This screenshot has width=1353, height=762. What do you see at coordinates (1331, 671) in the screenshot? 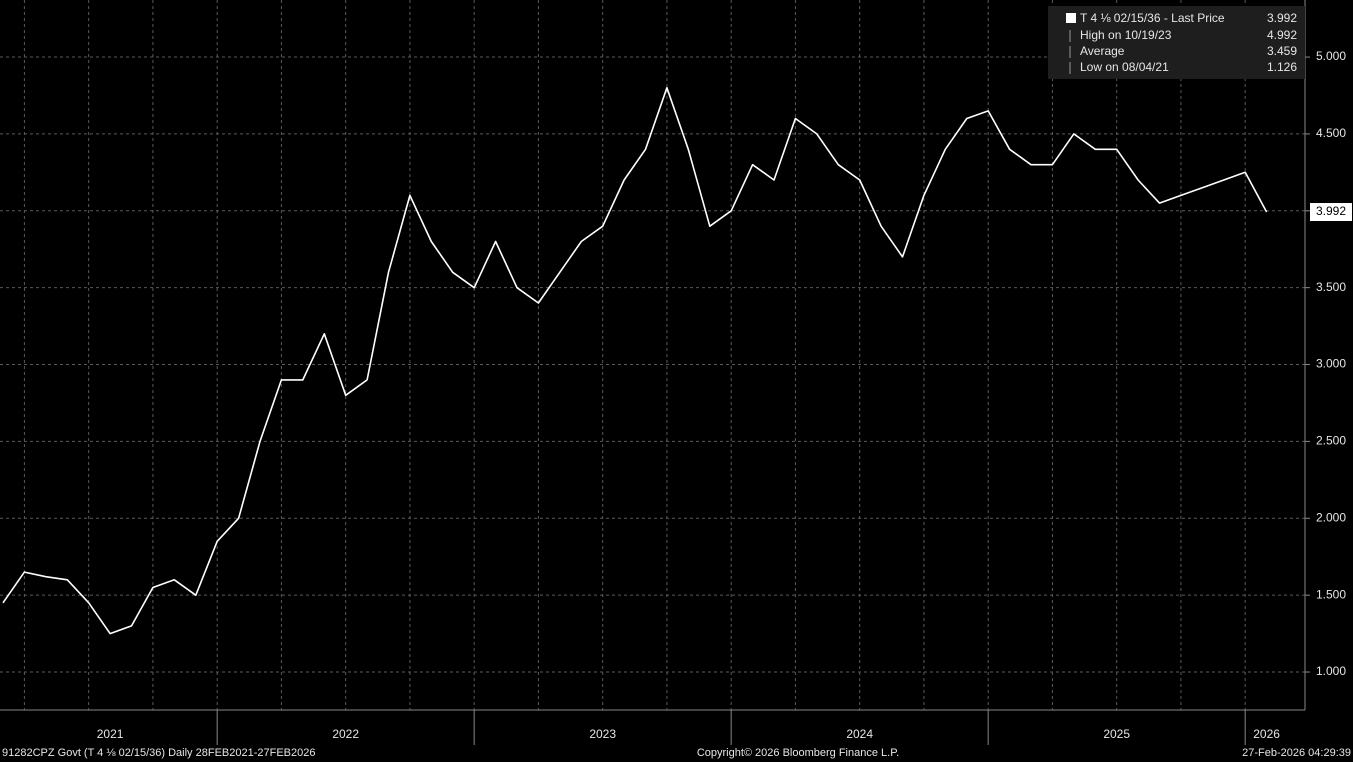
I see `y-tick-label: 1.000` at bounding box center [1331, 671].